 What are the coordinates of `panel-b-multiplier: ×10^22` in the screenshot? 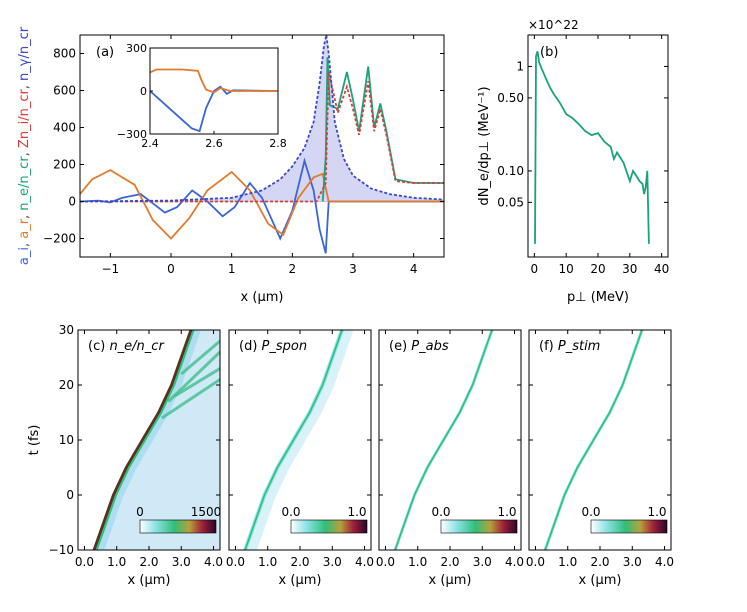 It's located at (553, 25).